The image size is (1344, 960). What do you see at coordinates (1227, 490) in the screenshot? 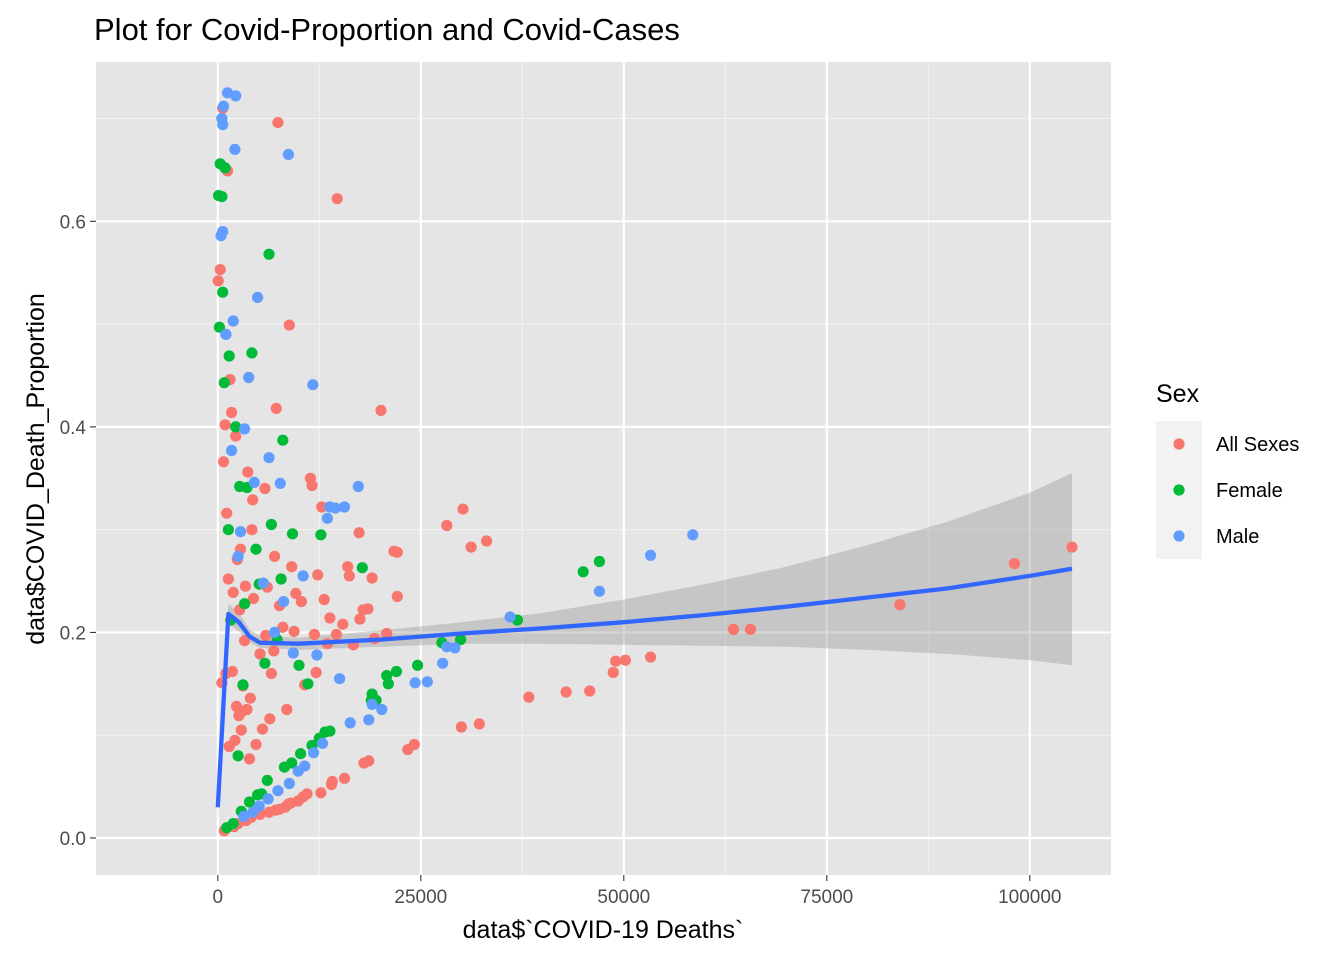
I see `legend-entries: All Sexes Female Male` at bounding box center [1227, 490].